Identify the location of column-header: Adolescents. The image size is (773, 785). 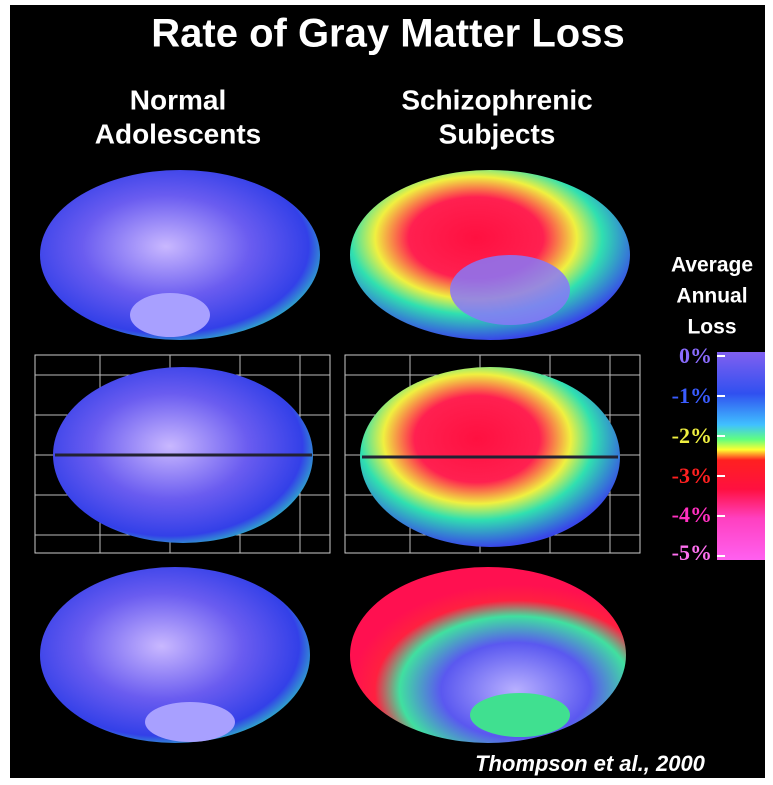
(178, 133).